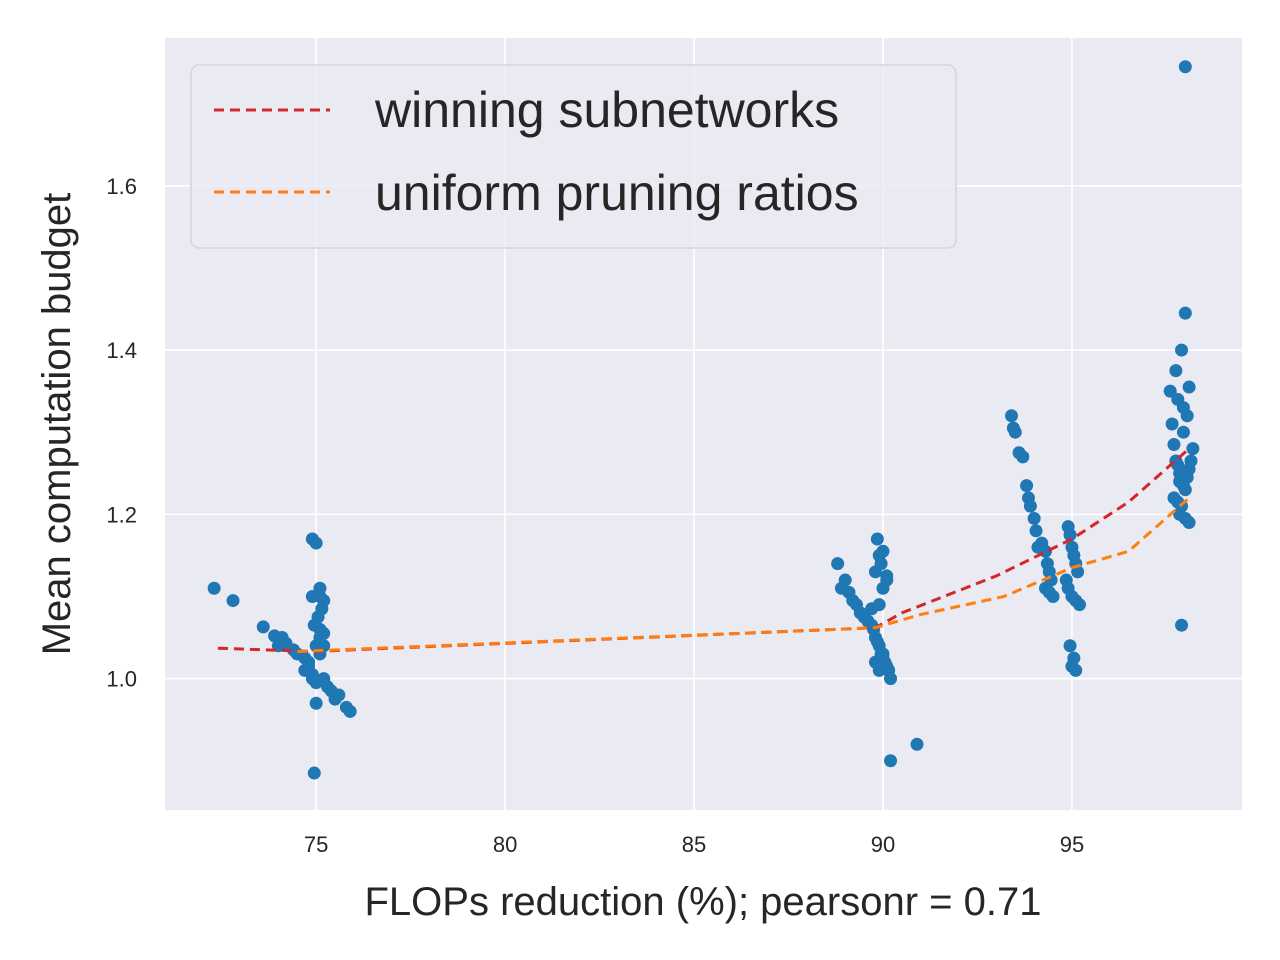 Image resolution: width=1280 pixels, height=960 pixels. I want to click on x-tick-label: 85, so click(694, 844).